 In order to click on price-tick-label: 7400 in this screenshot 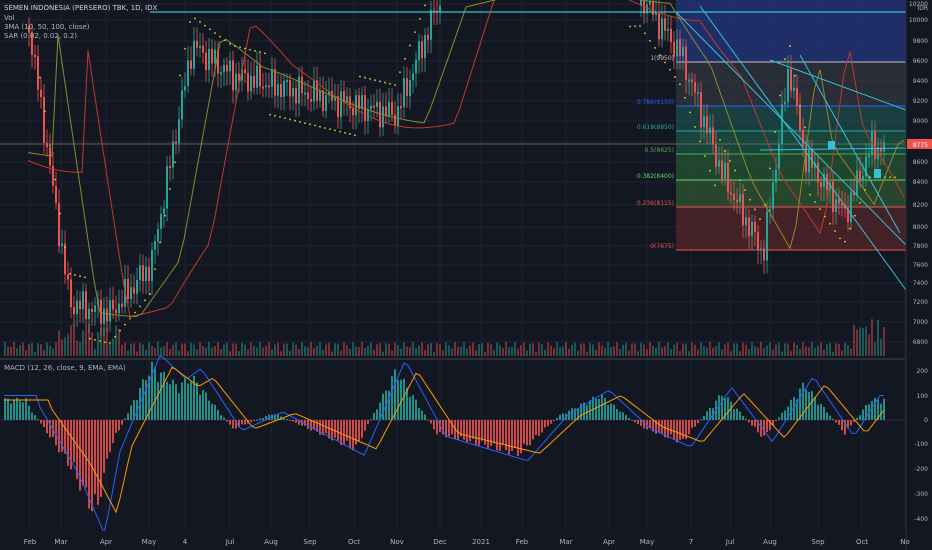, I will do `click(920, 283)`.